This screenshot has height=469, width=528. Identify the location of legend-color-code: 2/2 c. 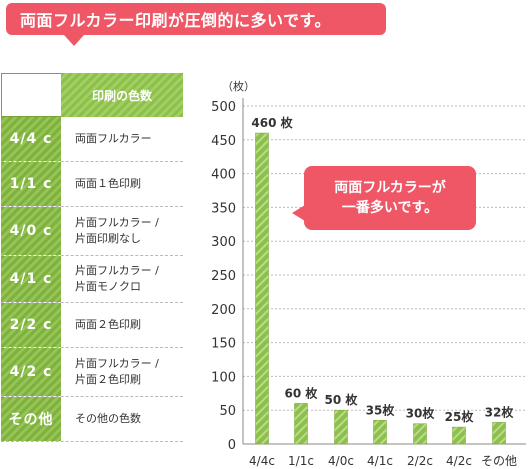
(31, 325).